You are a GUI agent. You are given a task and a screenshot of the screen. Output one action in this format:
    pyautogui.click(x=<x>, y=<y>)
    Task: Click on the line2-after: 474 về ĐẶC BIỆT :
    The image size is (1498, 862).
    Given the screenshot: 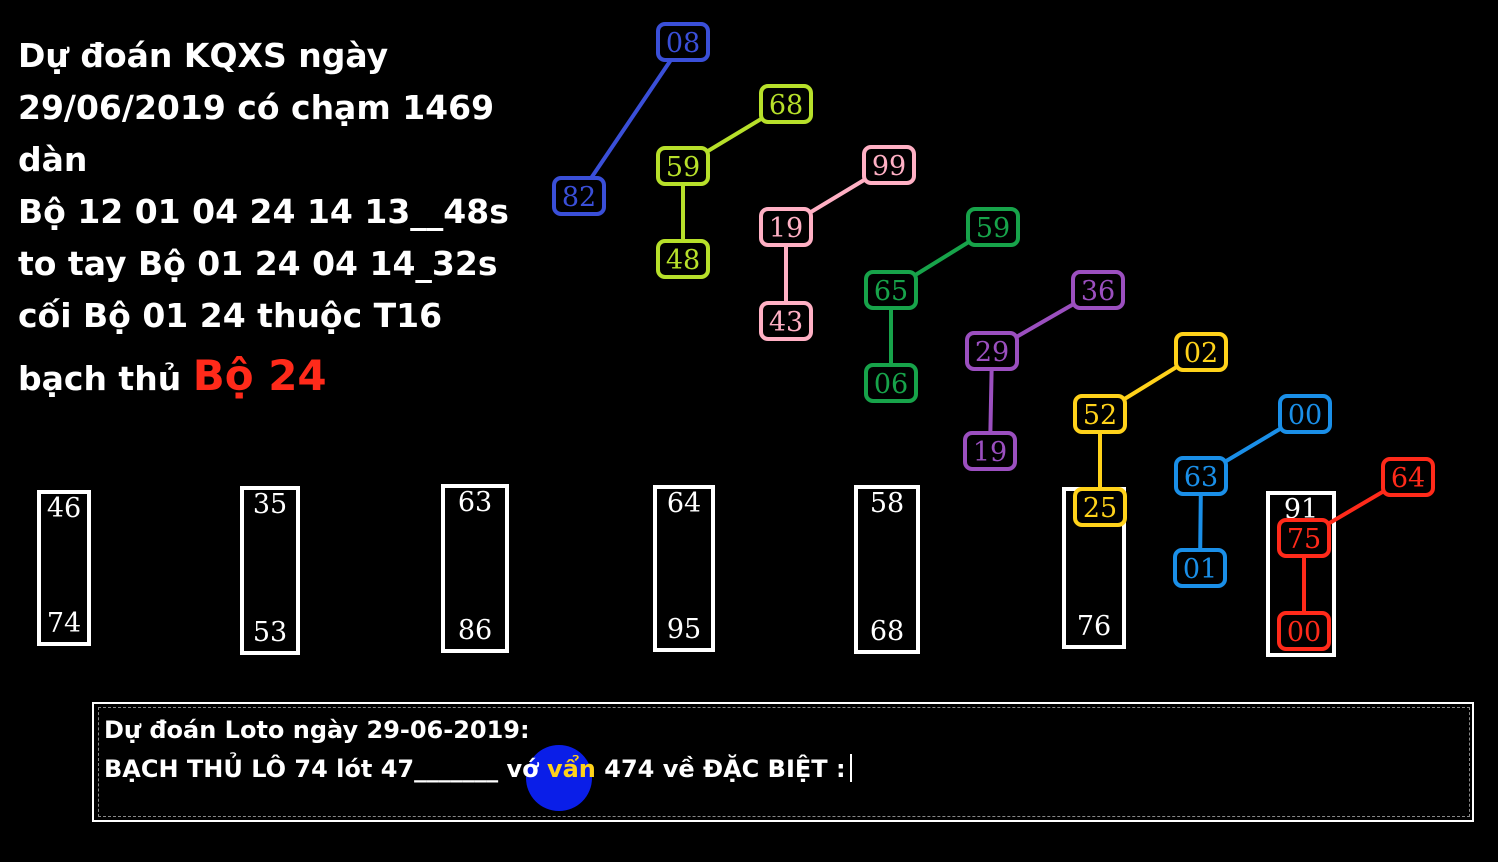 What is the action you would take?
    pyautogui.click(x=725, y=769)
    